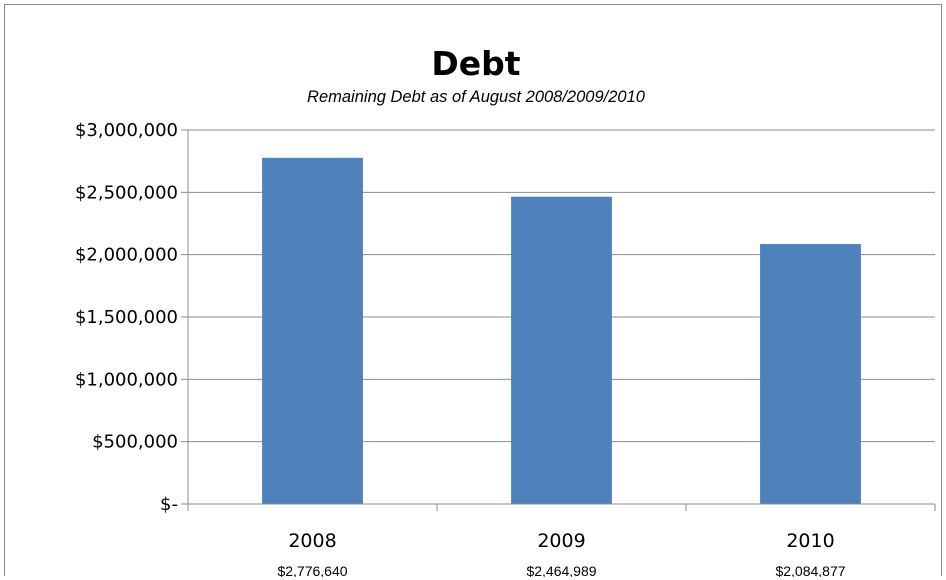 This screenshot has width=946, height=580. Describe the element at coordinates (126, 255) in the screenshot. I see `y-tick-label: $2,000,000` at that location.